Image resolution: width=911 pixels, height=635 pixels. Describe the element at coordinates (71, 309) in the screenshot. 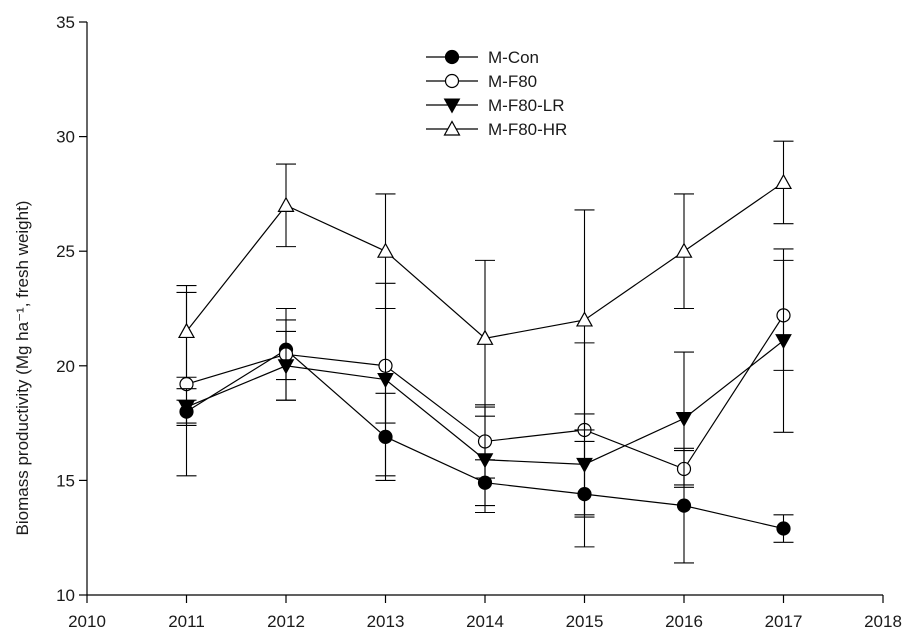

I see `y-axis-ticks: 10 15 20 25 30 35` at that location.